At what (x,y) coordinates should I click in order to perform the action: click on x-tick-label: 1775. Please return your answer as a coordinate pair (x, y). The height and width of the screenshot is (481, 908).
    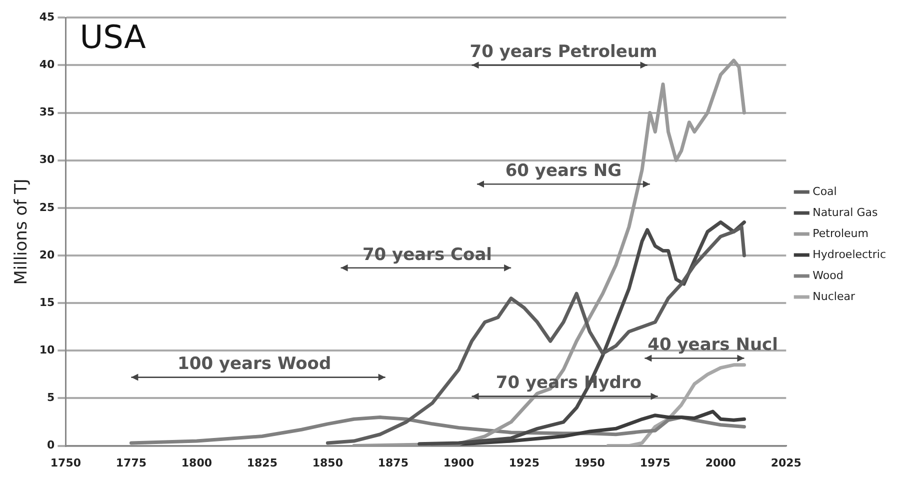
    Looking at the image, I should click on (131, 463).